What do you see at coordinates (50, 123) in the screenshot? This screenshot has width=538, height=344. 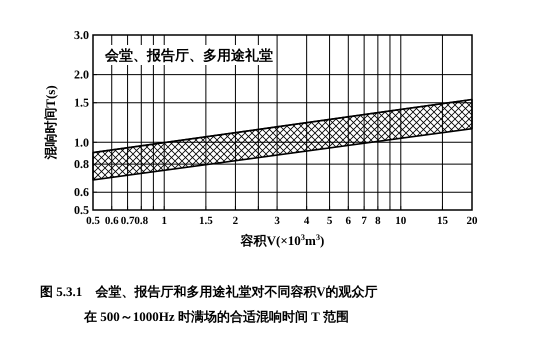 I see `y-axis-title: 混响时间T(s)` at bounding box center [50, 123].